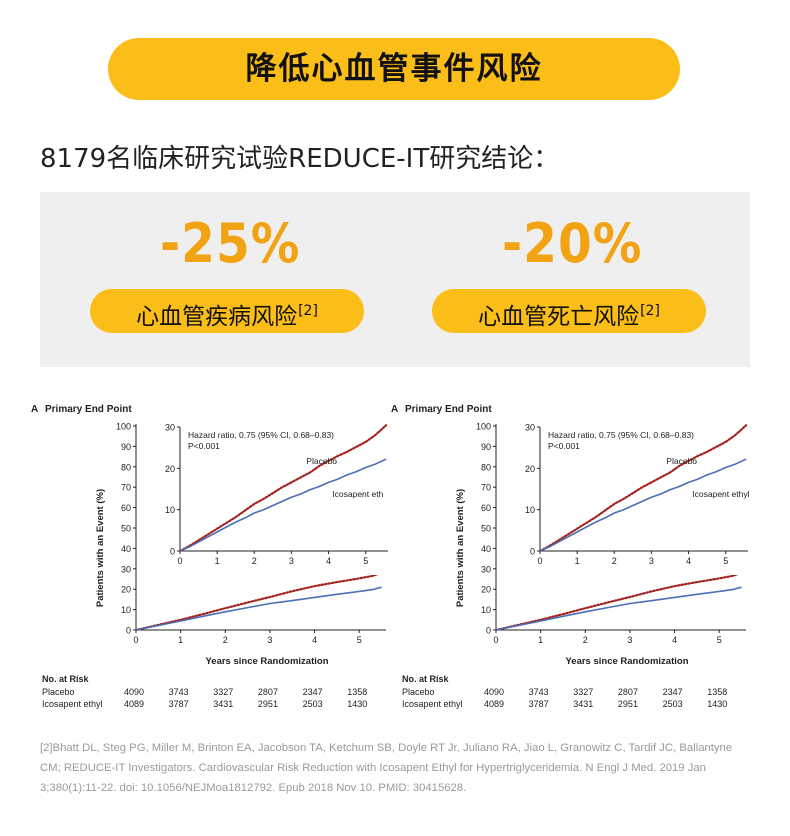 The width and height of the screenshot is (790, 836). I want to click on title-banner: 降低心血管事件风险, so click(394, 69).